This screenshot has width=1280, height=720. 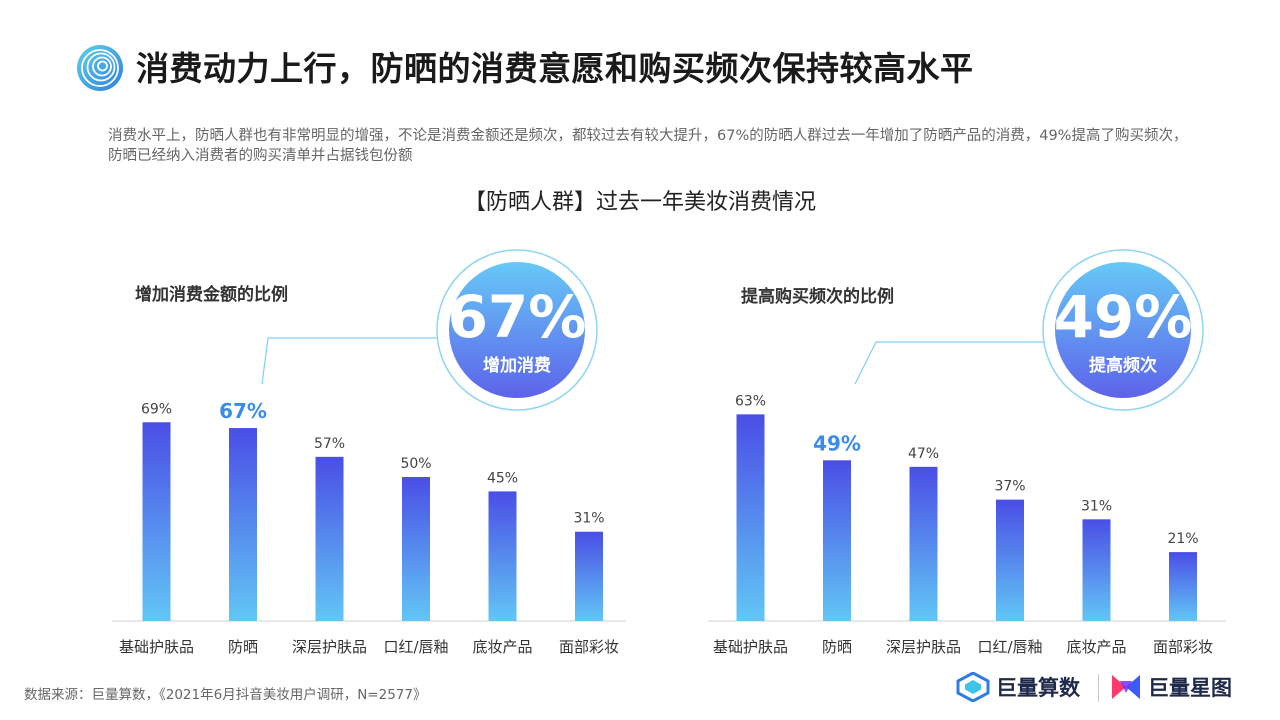 What do you see at coordinates (1182, 539) in the screenshot?
I see `chart-2-data-label-6: 21%` at bounding box center [1182, 539].